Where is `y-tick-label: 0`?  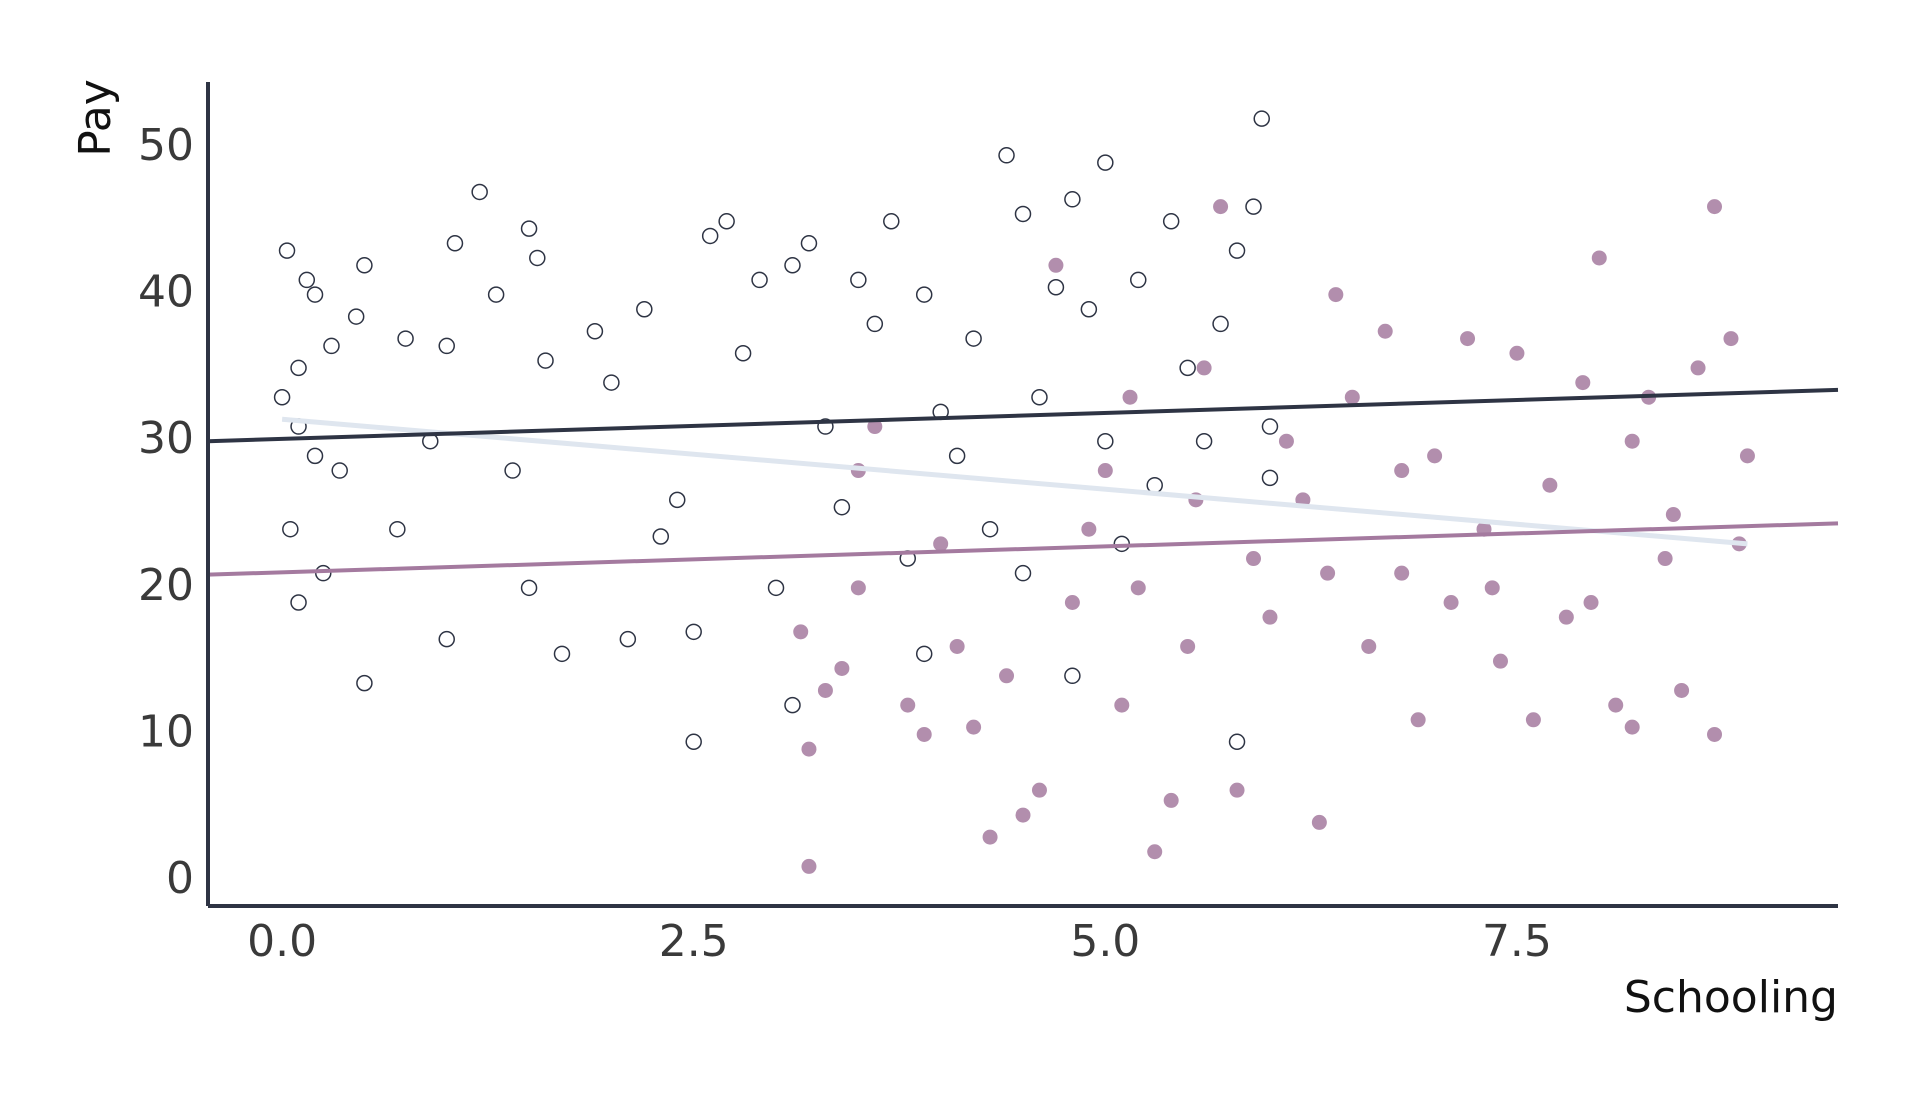
y-tick-label: 0 is located at coordinates (180, 878).